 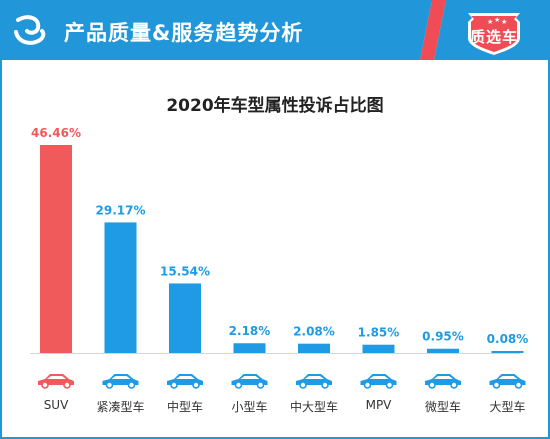 What do you see at coordinates (185, 381) in the screenshot?
I see `mid-size-car-icon` at bounding box center [185, 381].